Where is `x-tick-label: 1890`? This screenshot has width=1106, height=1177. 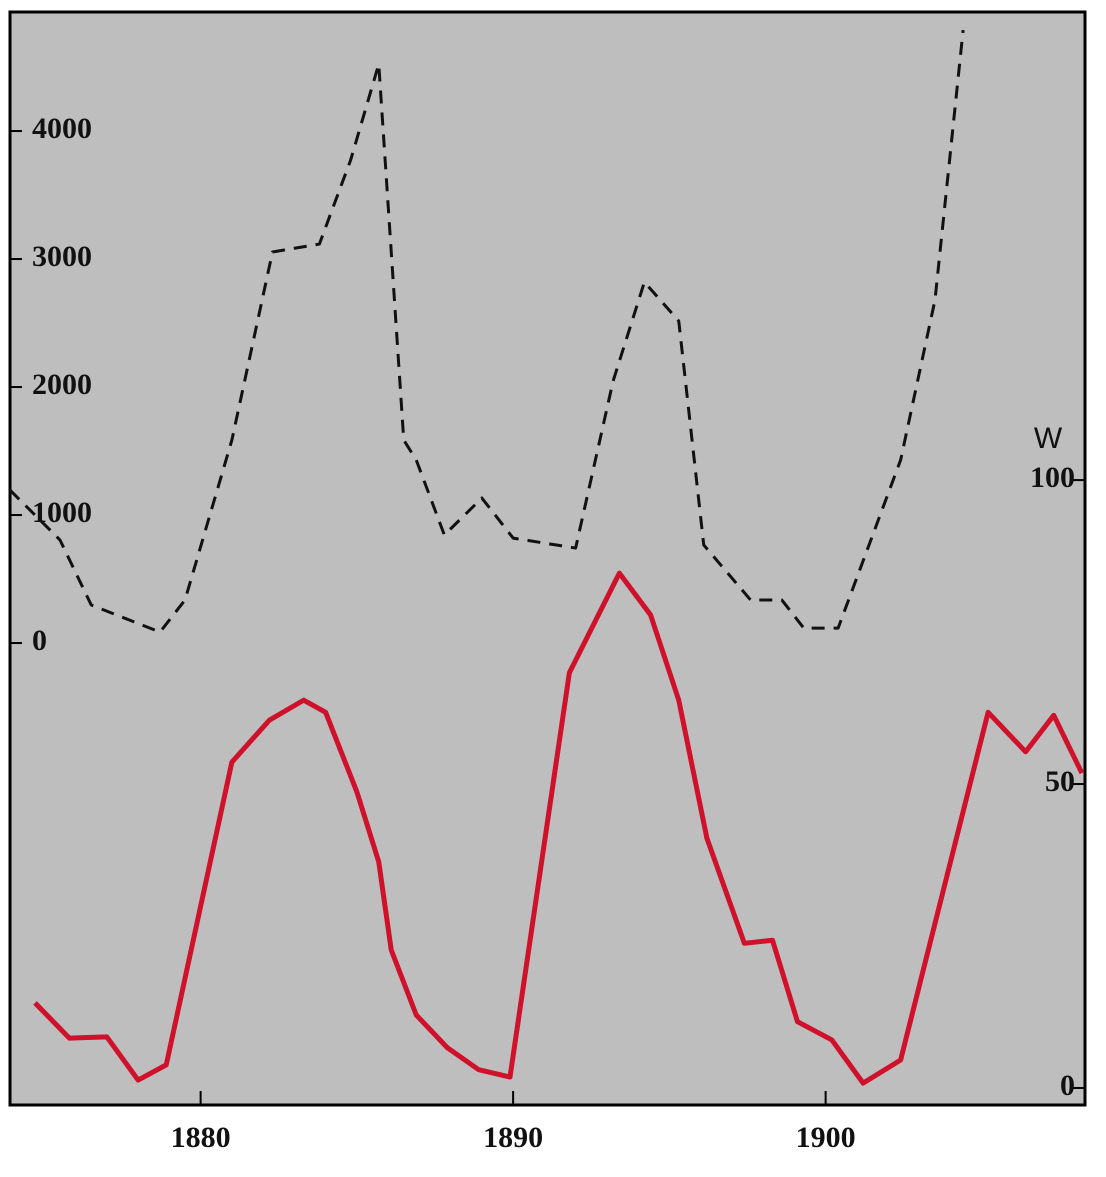 x-tick-label: 1890 is located at coordinates (513, 1137).